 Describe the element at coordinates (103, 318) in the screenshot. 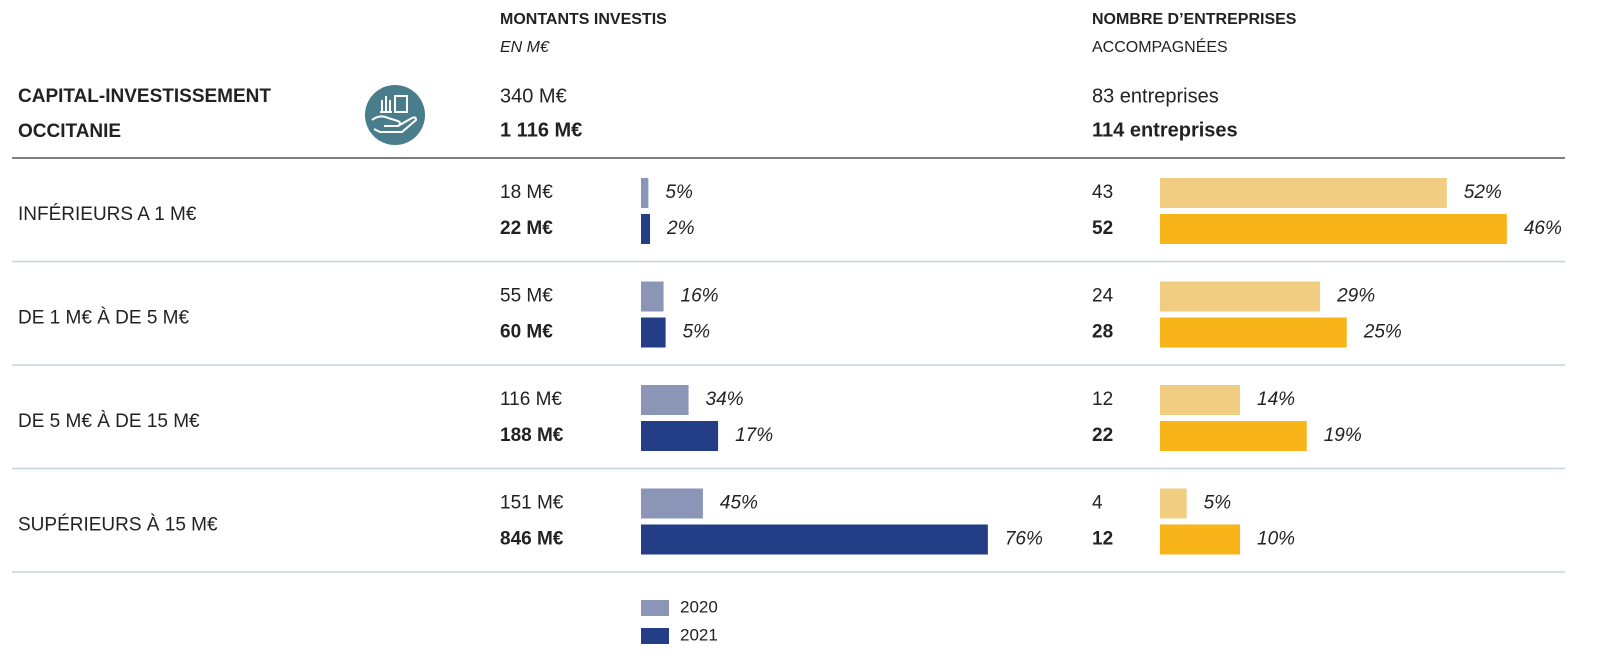

I see `row-label: DE 1 M€ À DE 5 M€` at that location.